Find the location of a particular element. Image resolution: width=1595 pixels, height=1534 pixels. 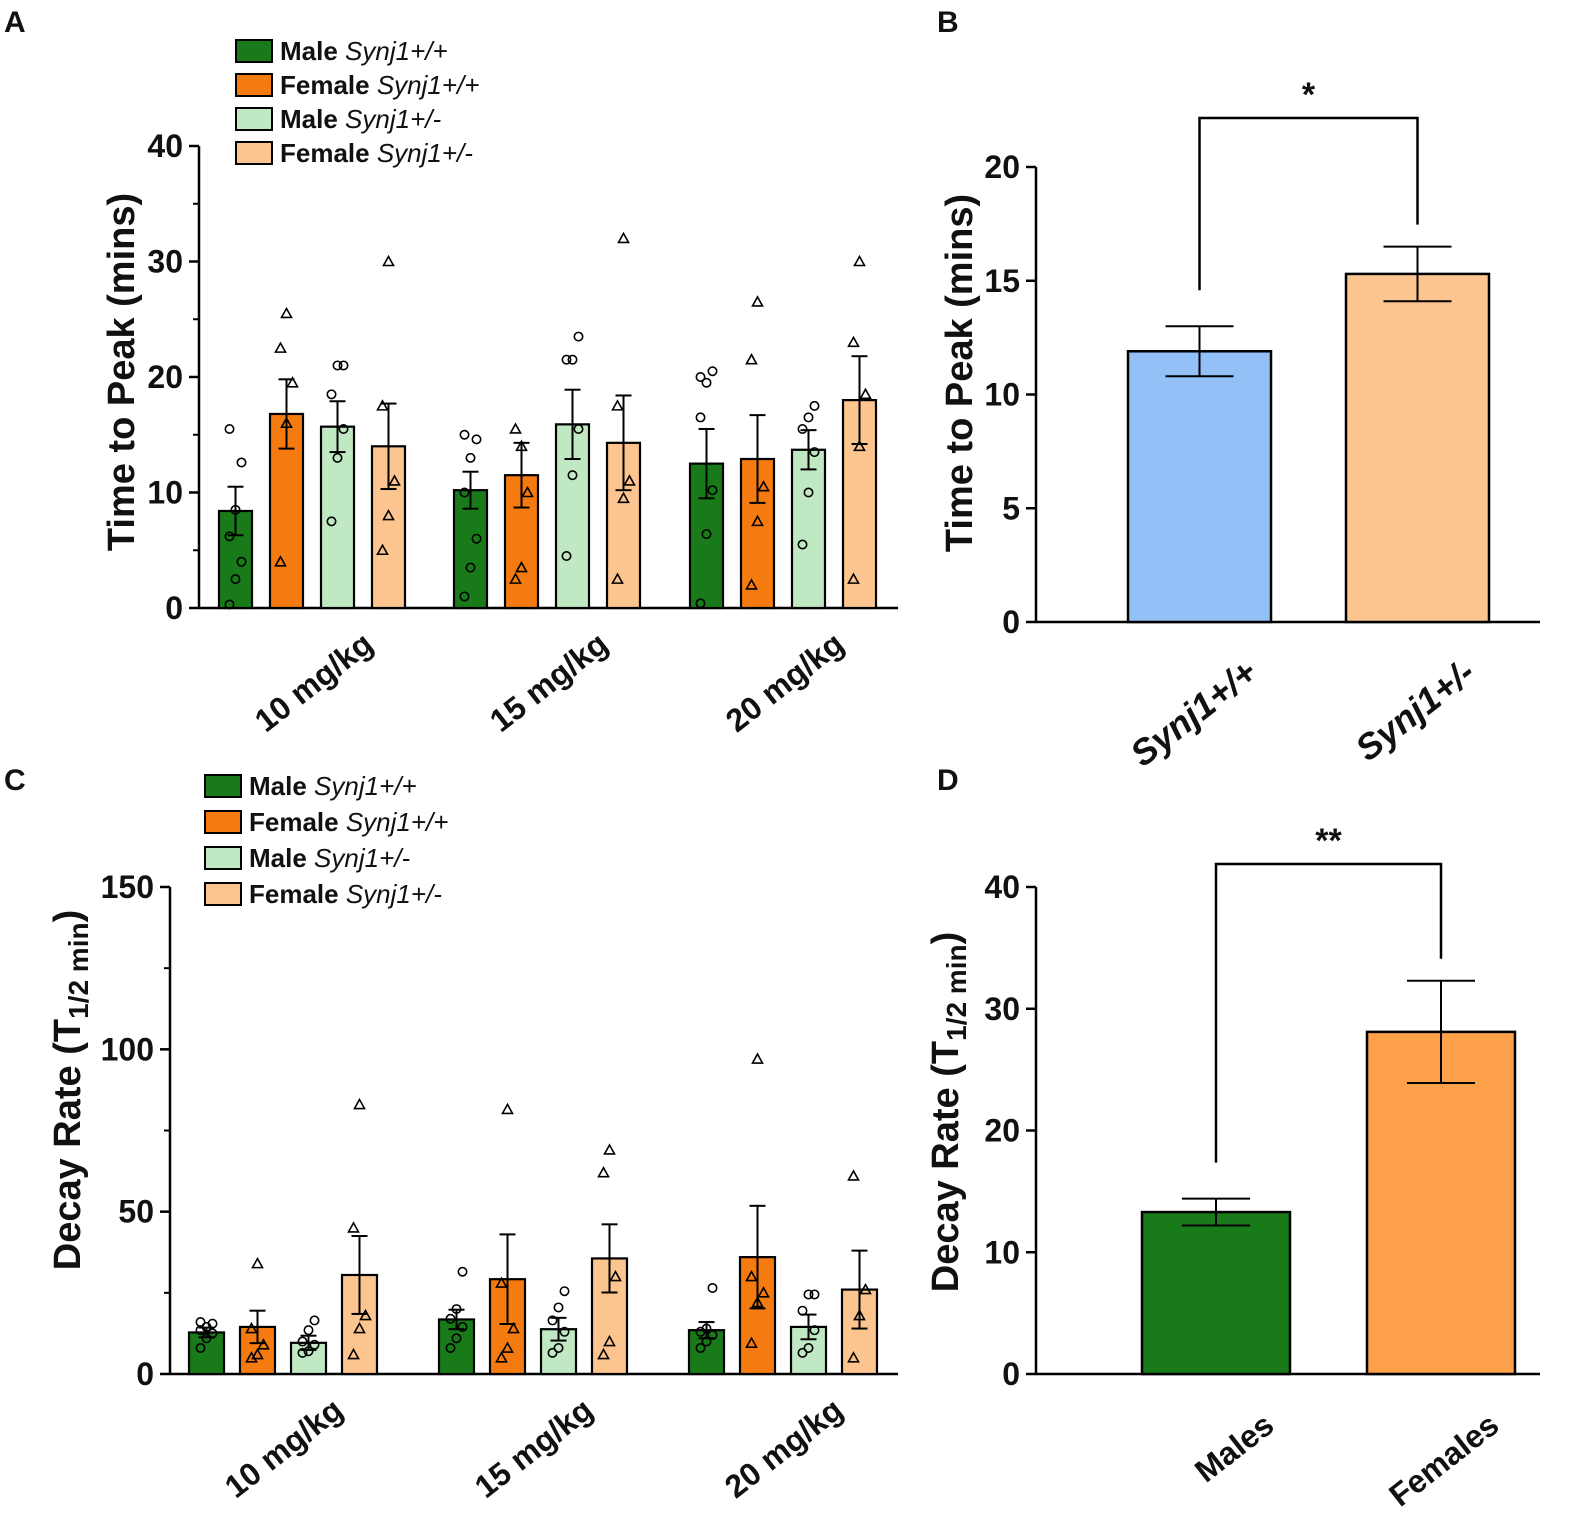

panel-c-ylabel-sub: 1/2 min is located at coordinates (78, 970).